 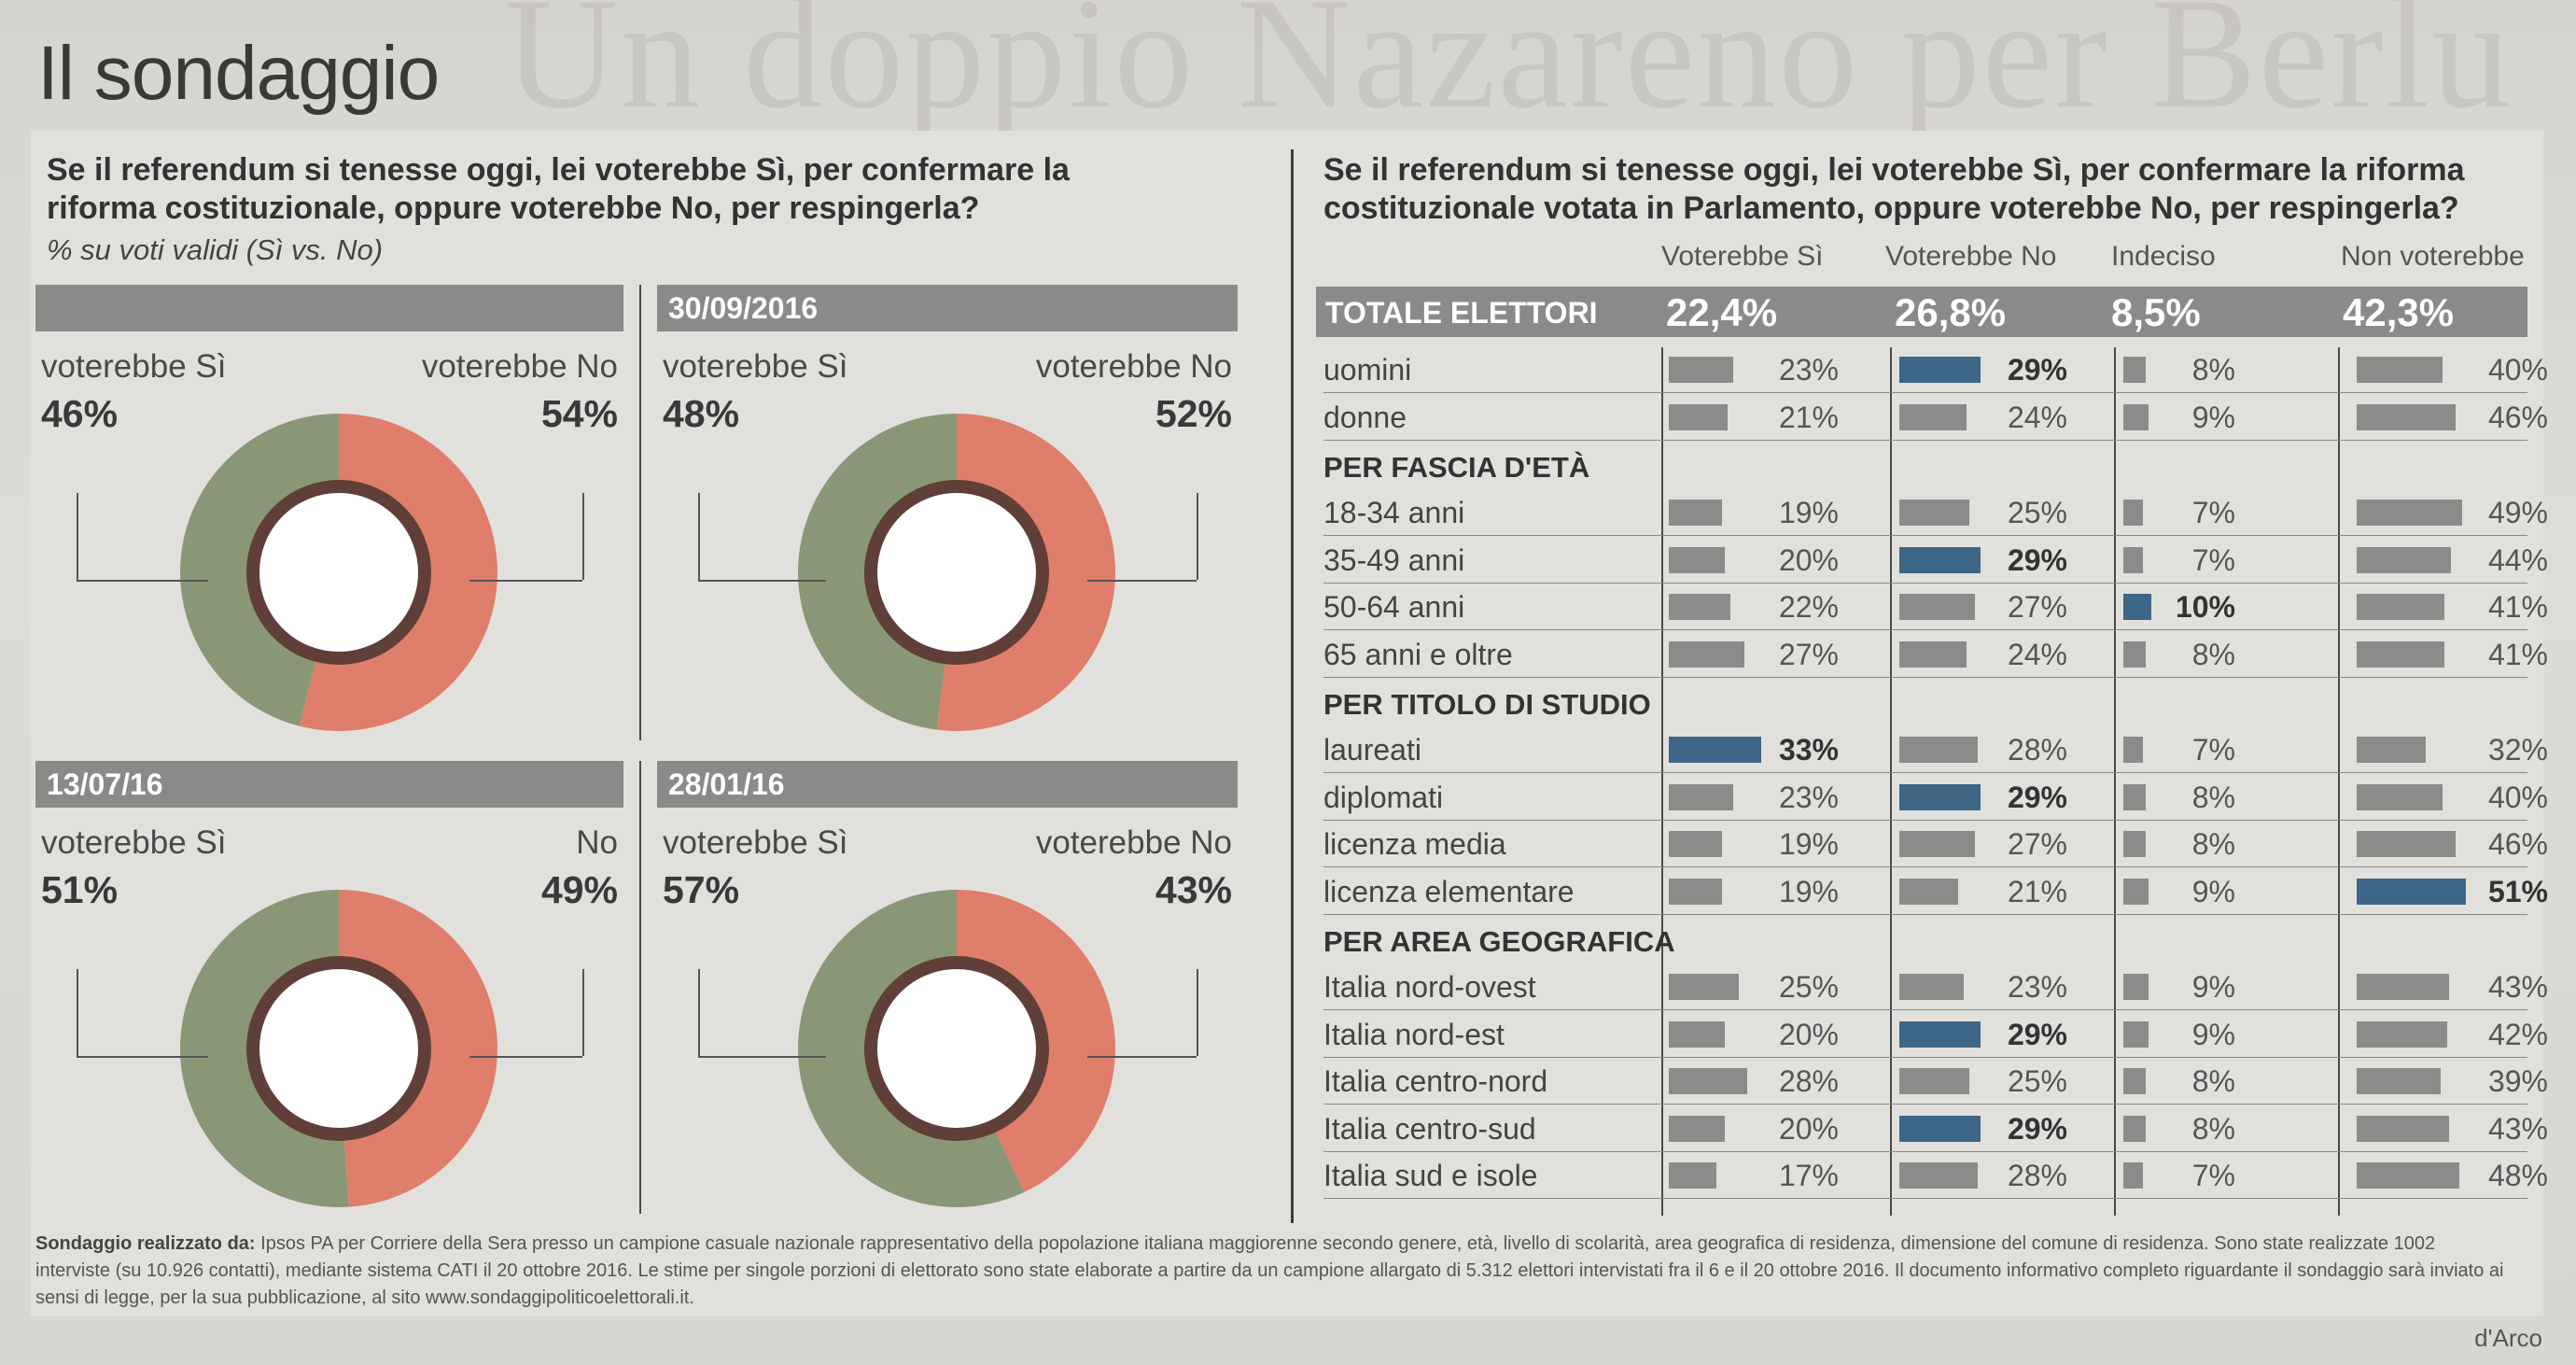 I want to click on row-label: 35-49 anni, so click(x=1394, y=559).